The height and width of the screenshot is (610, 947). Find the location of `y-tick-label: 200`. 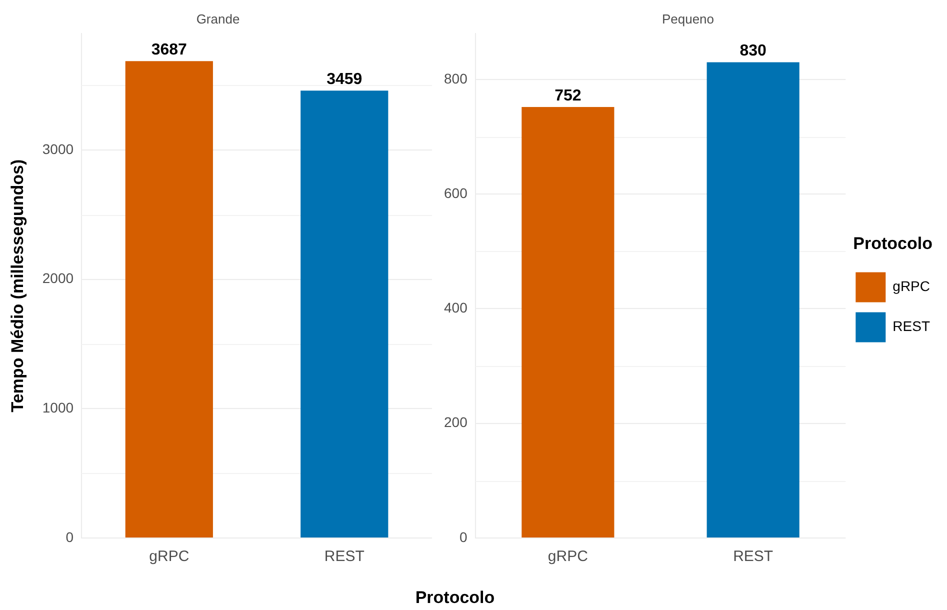

y-tick-label: 200 is located at coordinates (456, 422).